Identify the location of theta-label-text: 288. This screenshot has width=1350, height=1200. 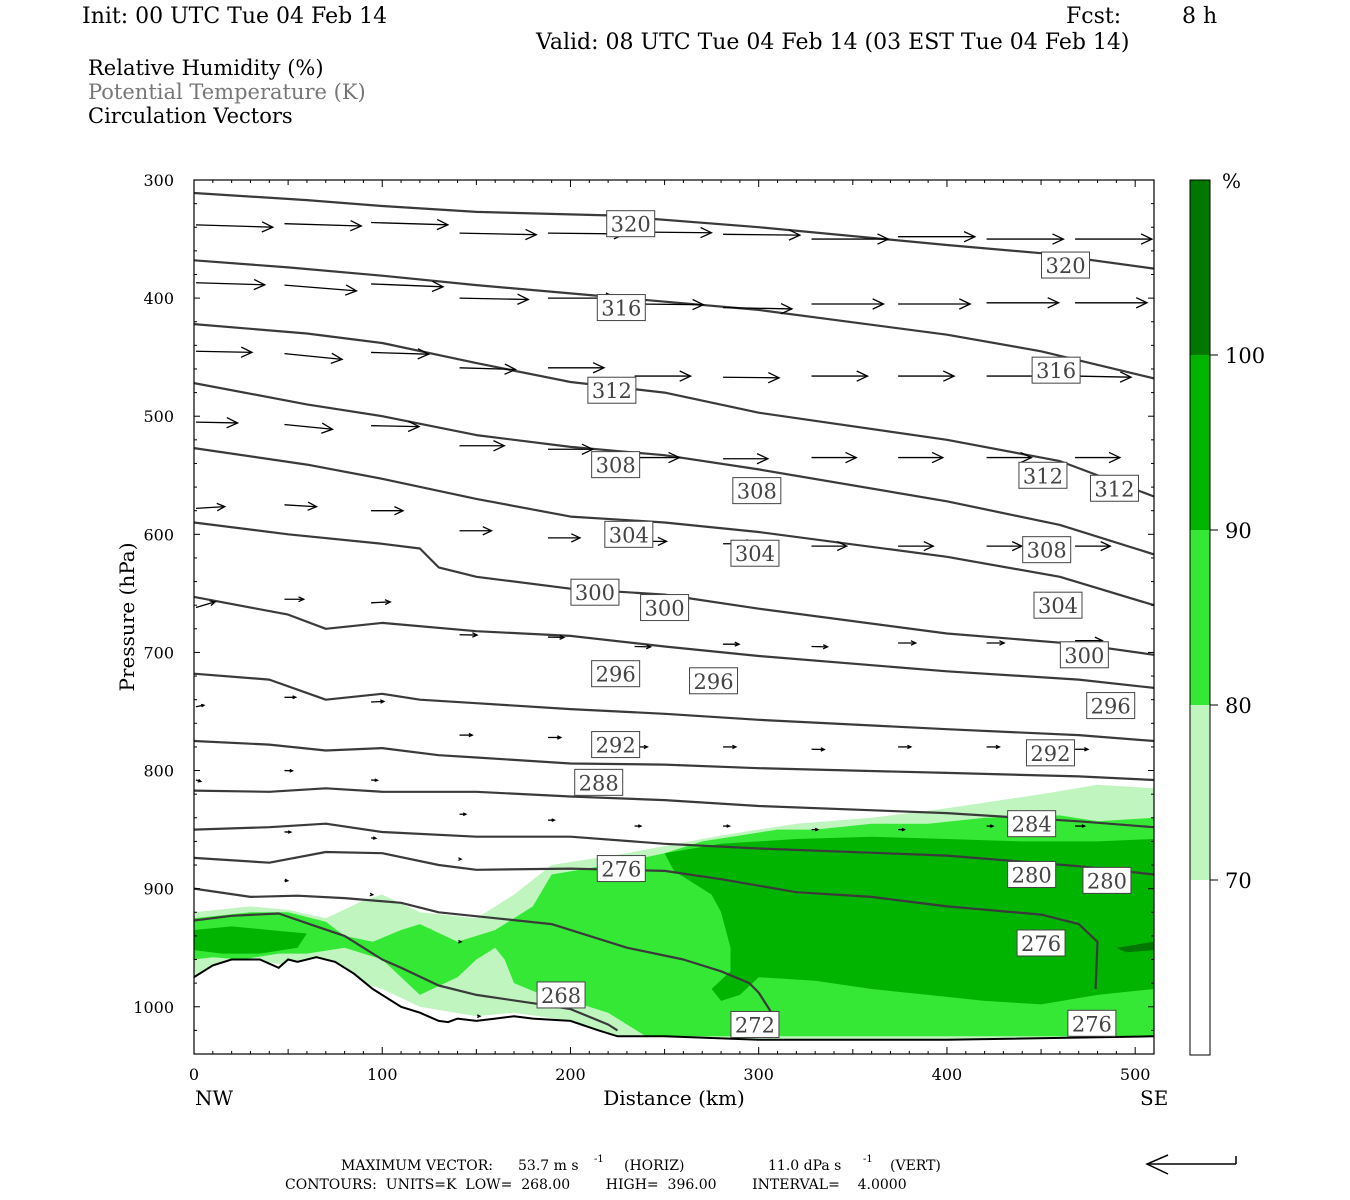
(599, 783).